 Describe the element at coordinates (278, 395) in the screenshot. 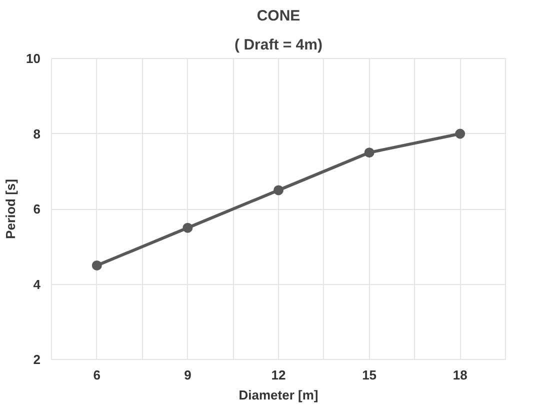

I see `x-axis-title: Diameter [m]` at that location.